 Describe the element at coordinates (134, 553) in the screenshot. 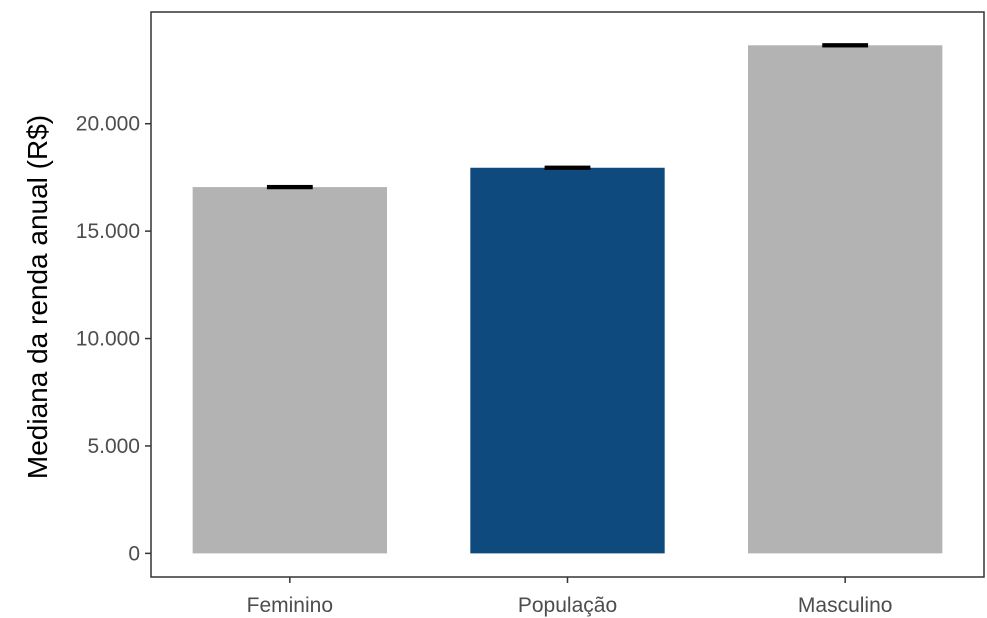

I see `y-tick-label: 0` at that location.